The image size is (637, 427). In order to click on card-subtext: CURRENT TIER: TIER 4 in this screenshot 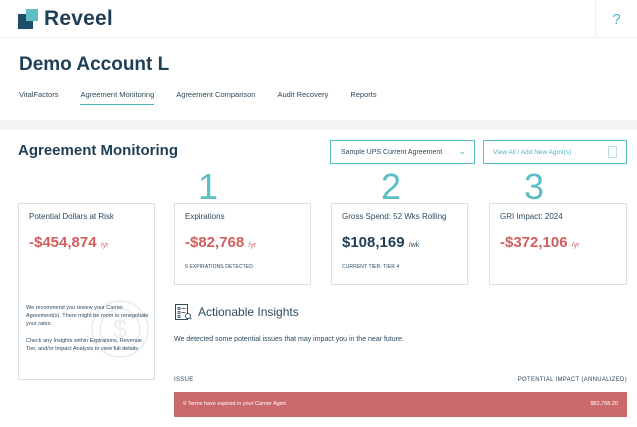, I will do `click(371, 267)`.